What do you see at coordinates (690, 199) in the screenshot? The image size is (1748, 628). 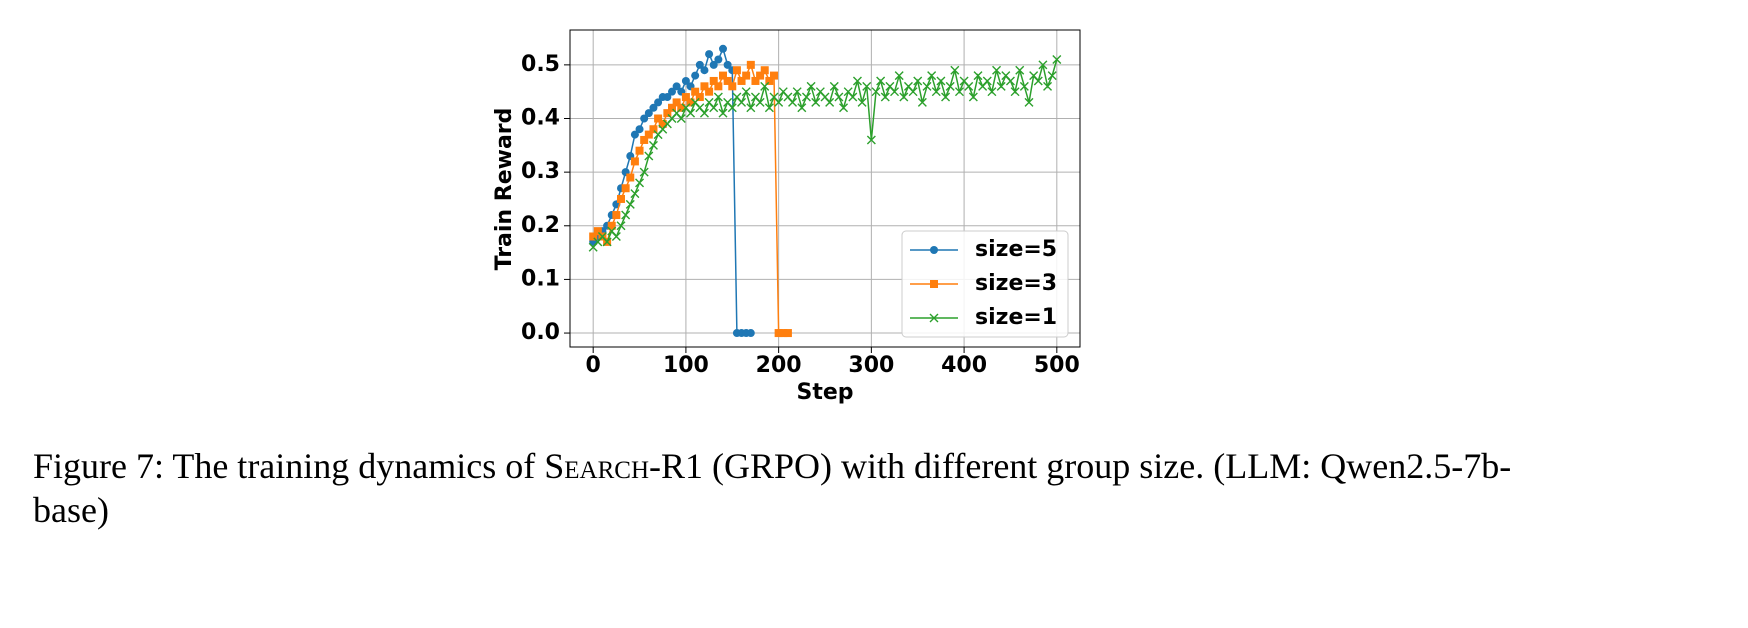 I see `series` at bounding box center [690, 199].